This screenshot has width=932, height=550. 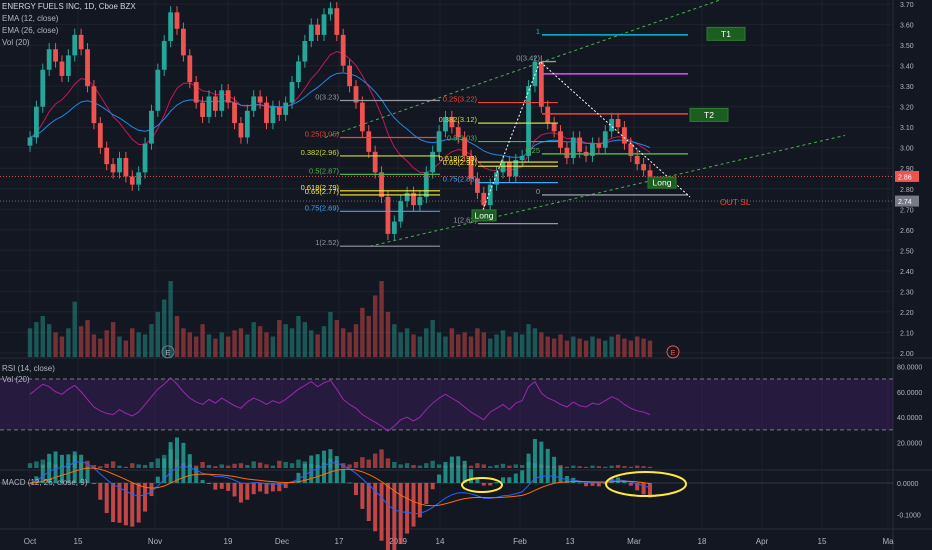 I want to click on macd-line, so click(x=340, y=487).